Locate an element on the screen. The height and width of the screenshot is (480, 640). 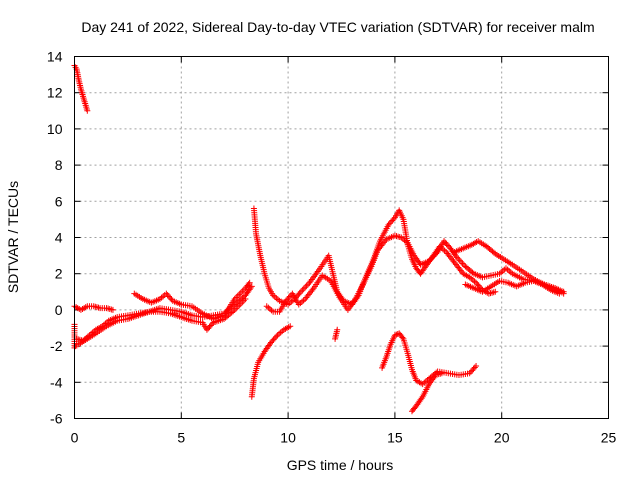
y-tick-label: -6 is located at coordinates (56, 419).